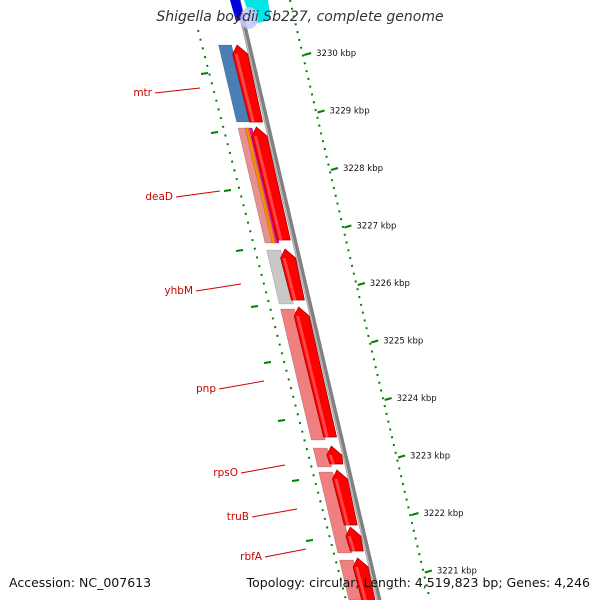 This screenshot has height=600, width=600. I want to click on rpsO-track, so click(322, 457).